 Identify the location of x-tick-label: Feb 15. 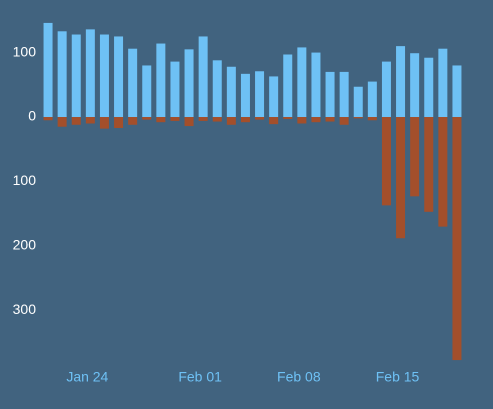
(398, 377).